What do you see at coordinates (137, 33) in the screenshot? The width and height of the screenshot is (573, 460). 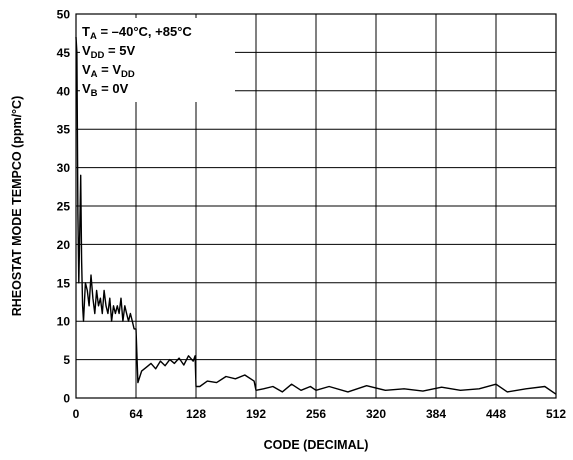 I see `legend-entry: TA = –40°C, +85°C` at bounding box center [137, 33].